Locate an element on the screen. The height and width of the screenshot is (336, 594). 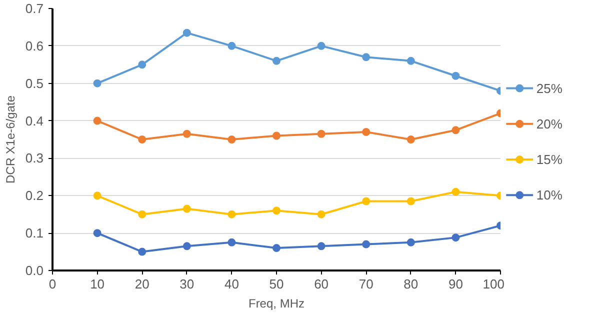
y-tick-label: 0.4 is located at coordinates (34, 120).